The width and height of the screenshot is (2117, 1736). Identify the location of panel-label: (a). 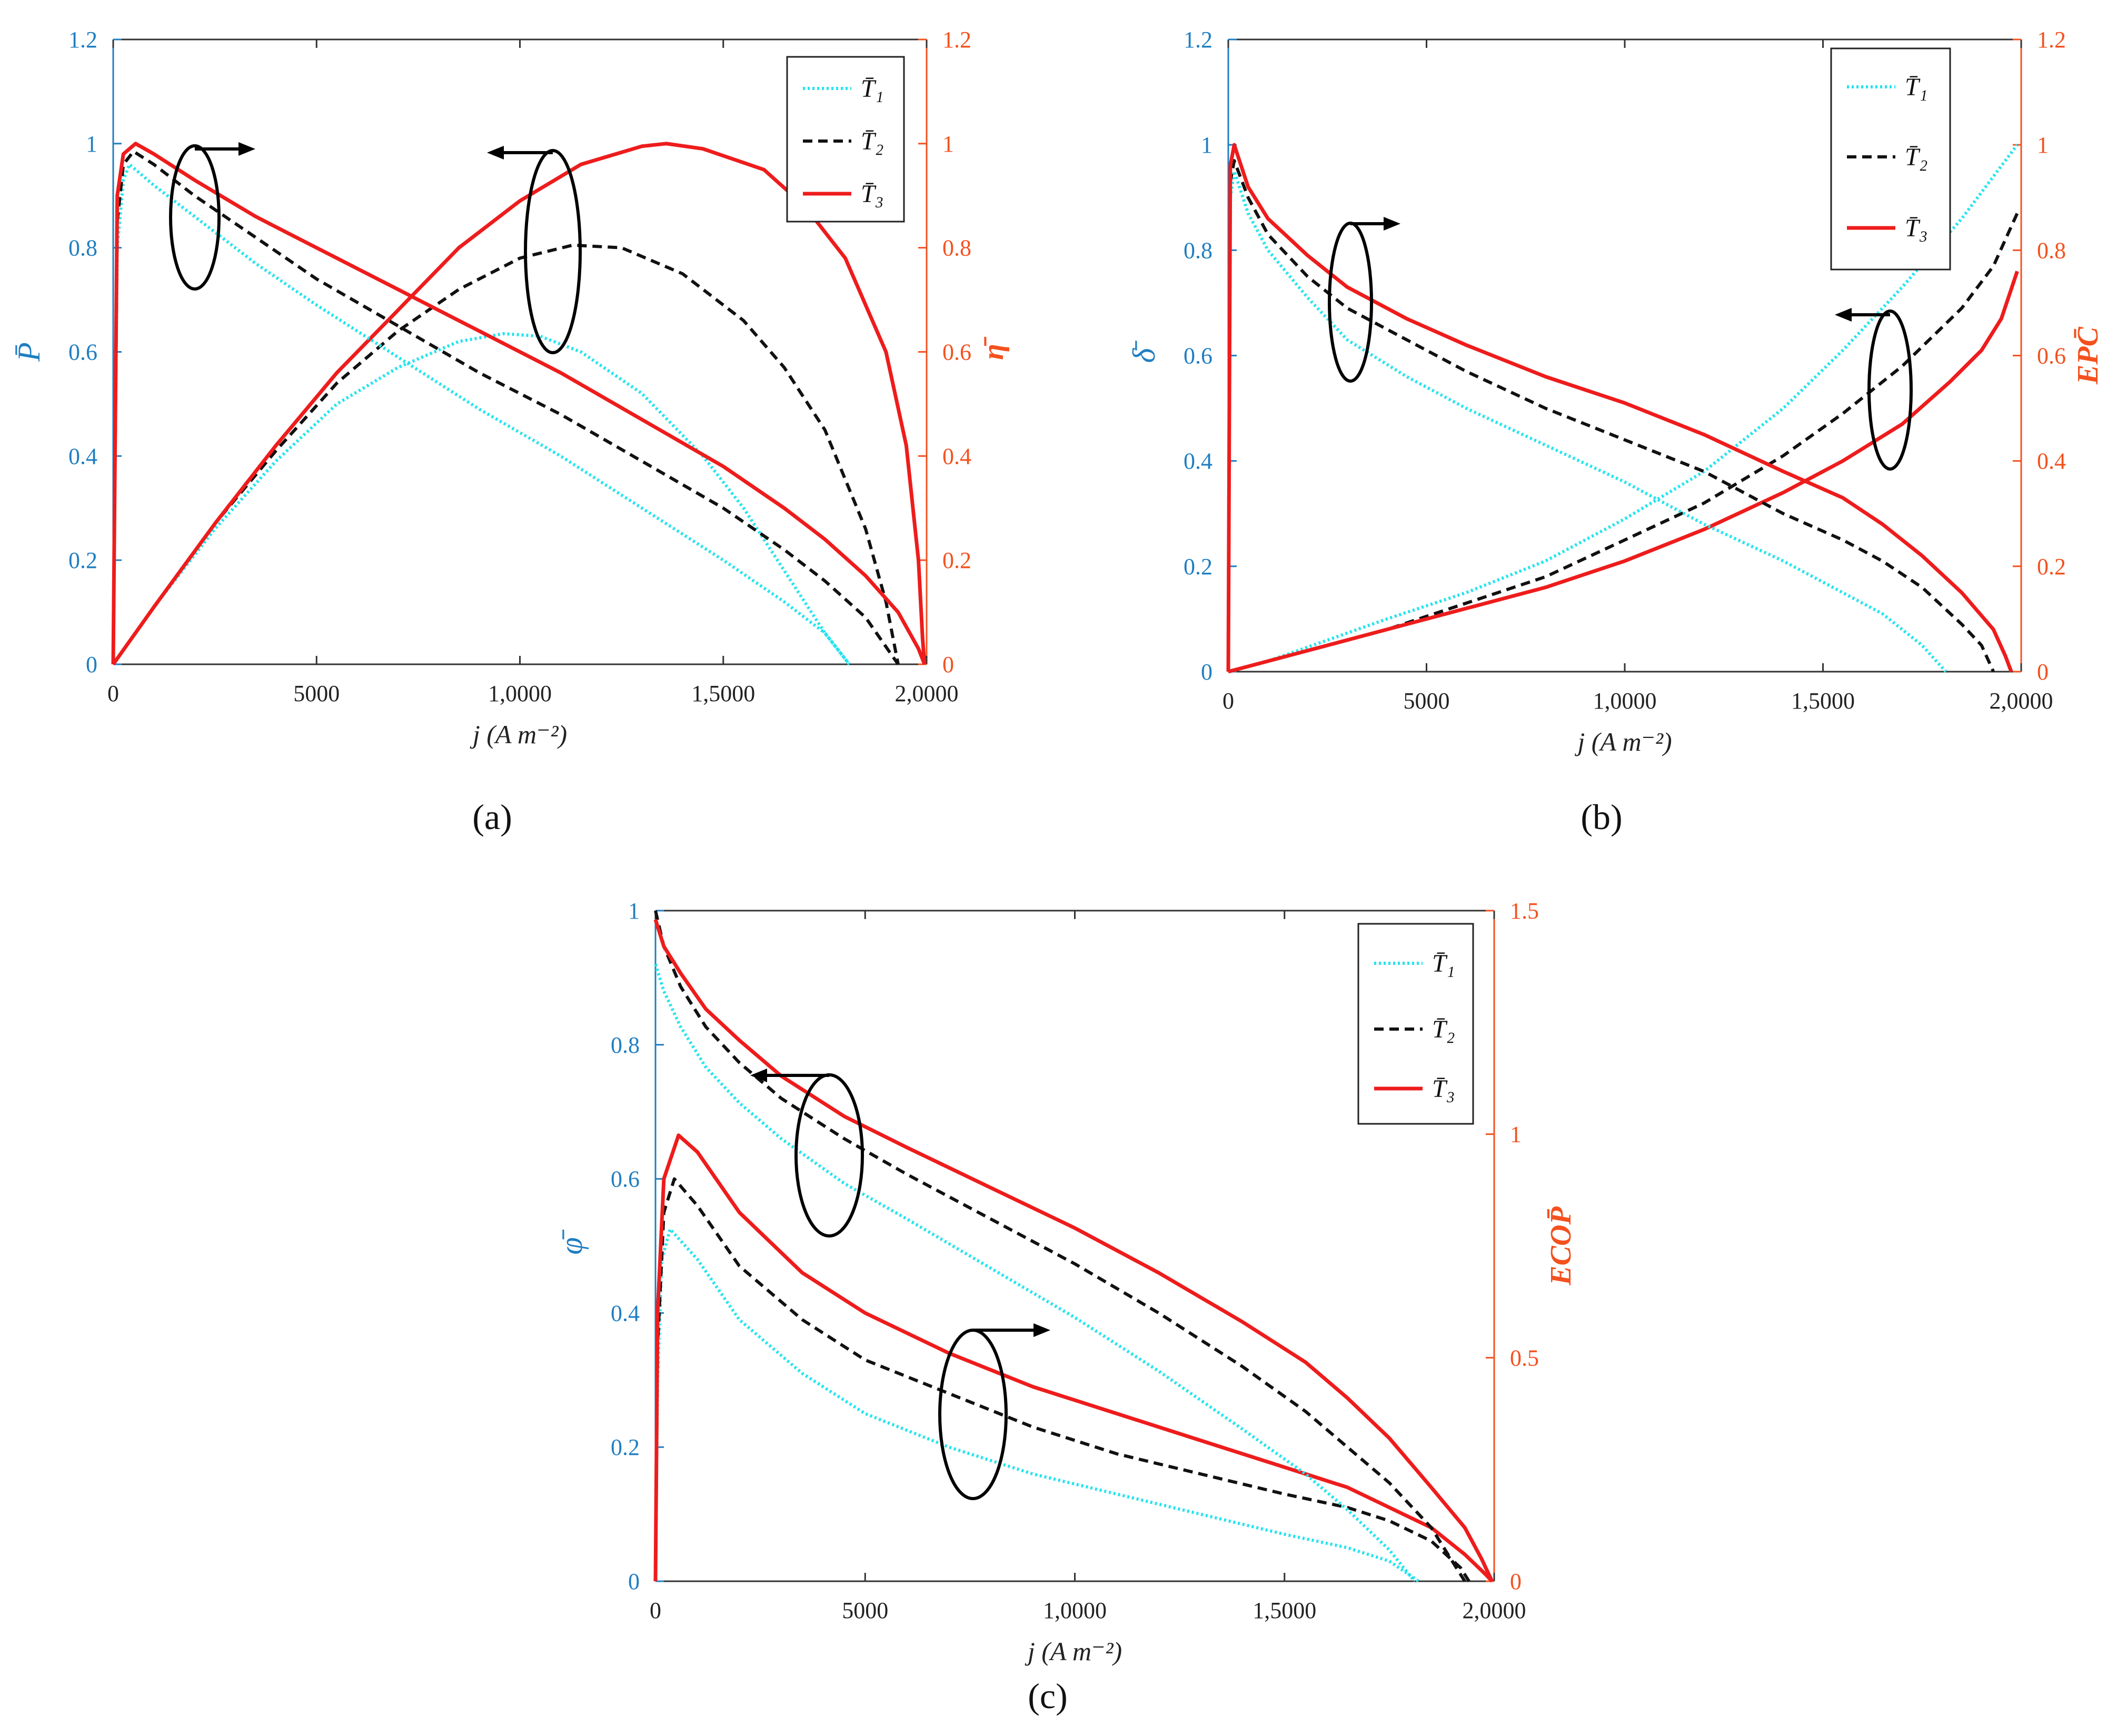
(492, 817).